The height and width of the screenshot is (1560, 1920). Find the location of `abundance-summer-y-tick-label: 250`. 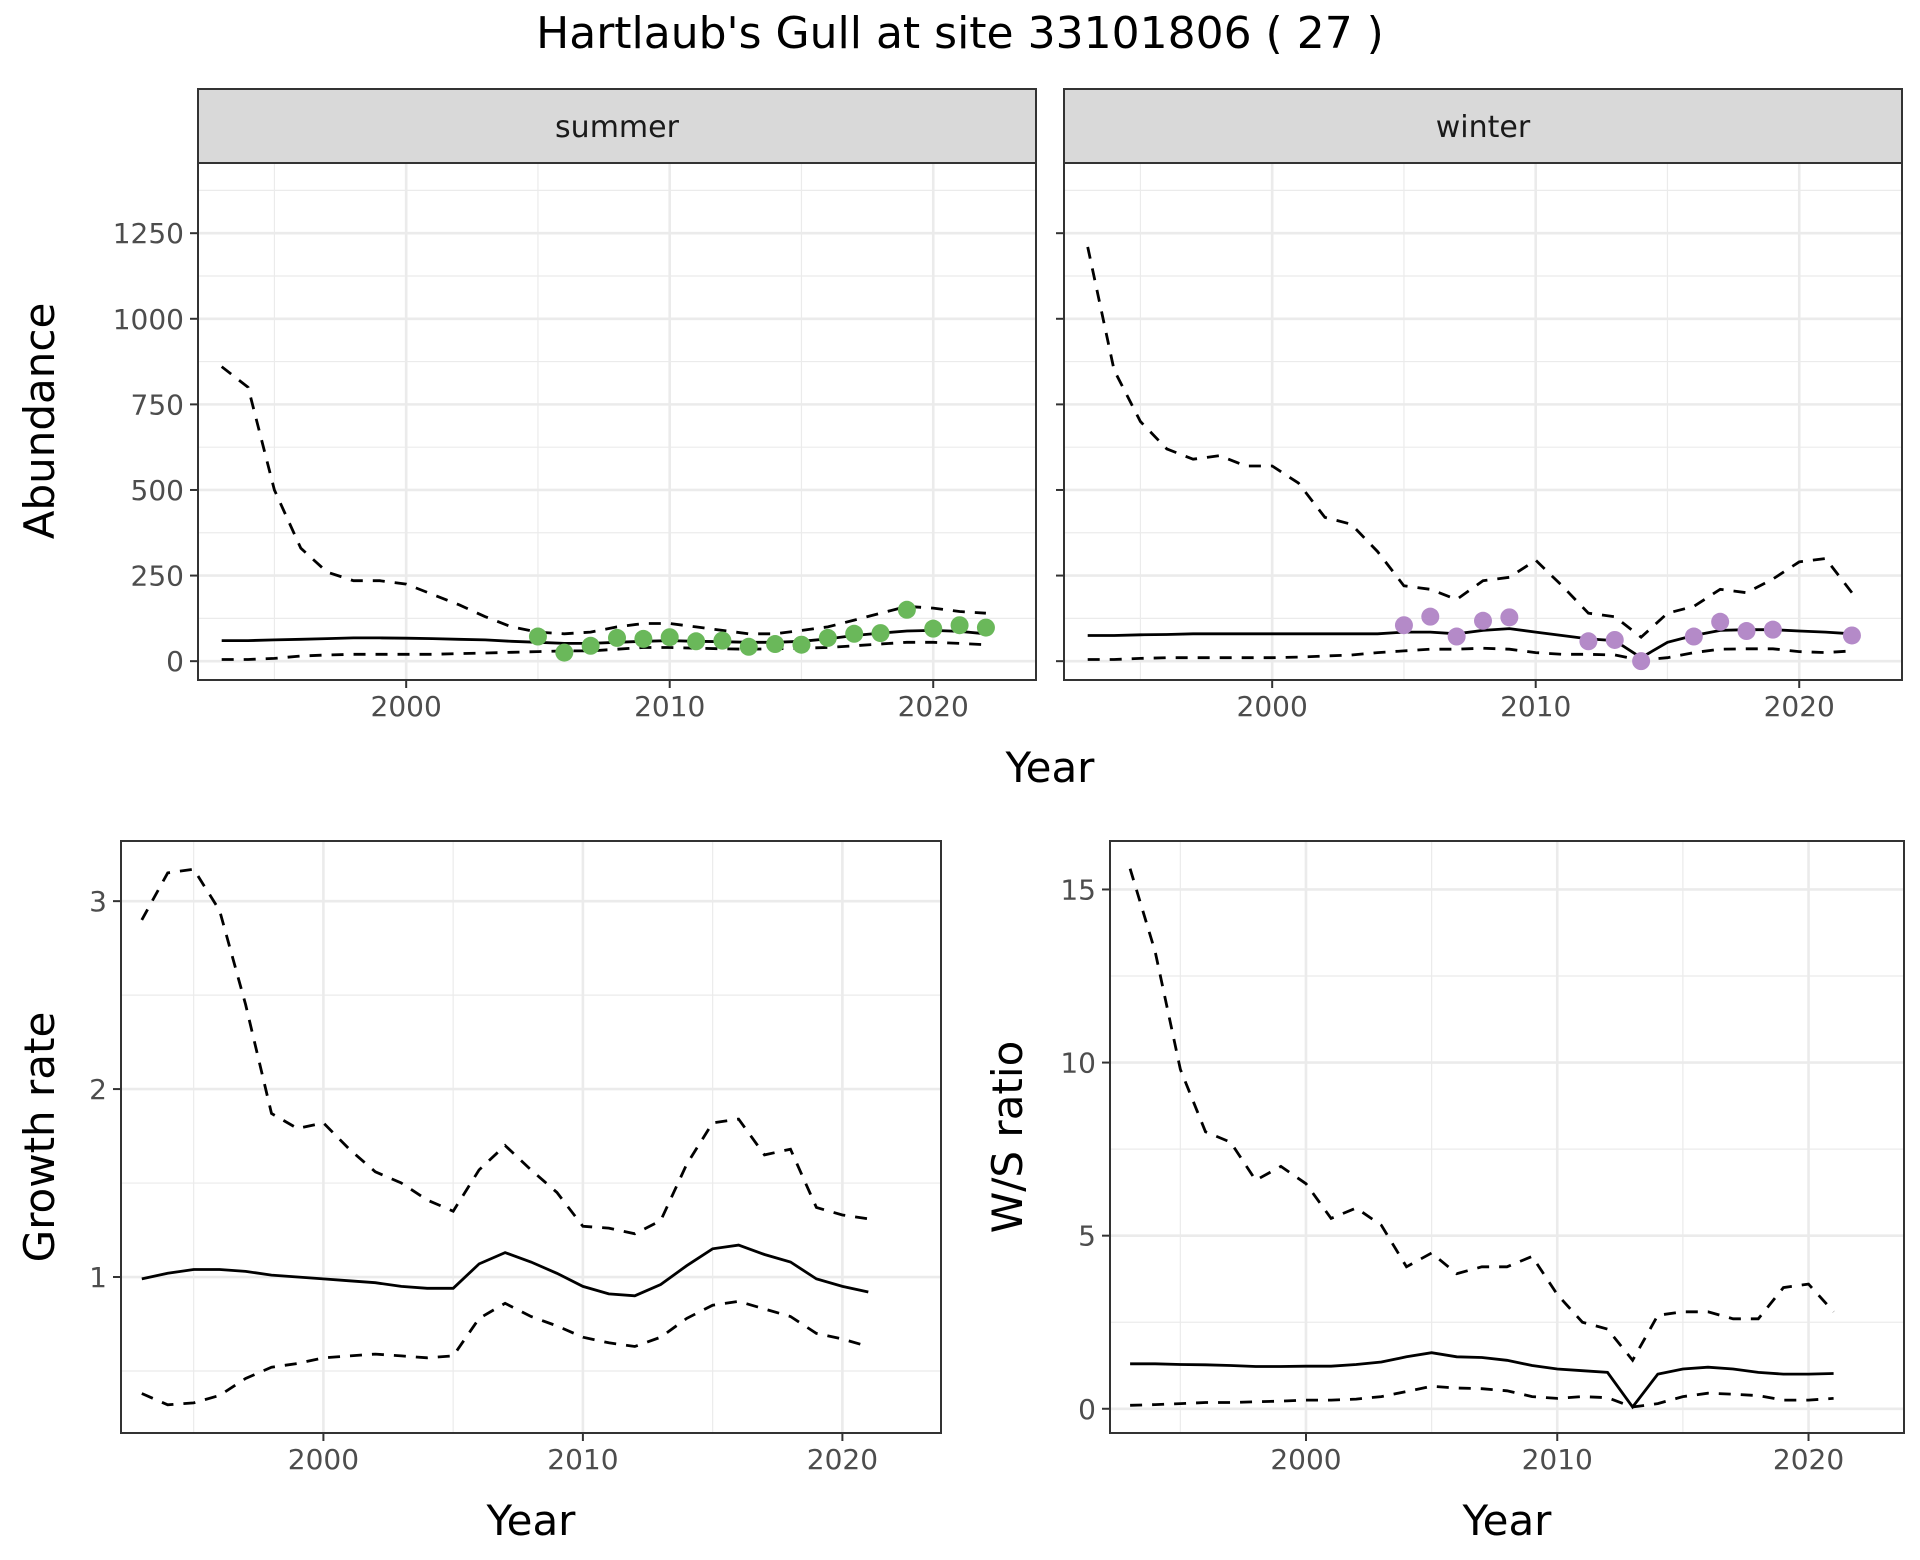

abundance-summer-y-tick-label: 250 is located at coordinates (157, 576).